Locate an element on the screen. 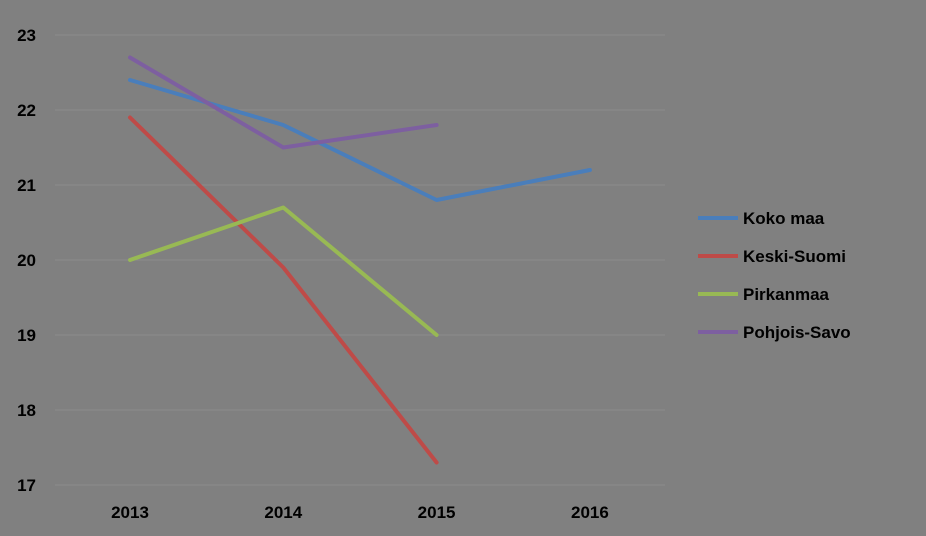 The width and height of the screenshot is (926, 536). y-tick-label: 22 is located at coordinates (26, 110).